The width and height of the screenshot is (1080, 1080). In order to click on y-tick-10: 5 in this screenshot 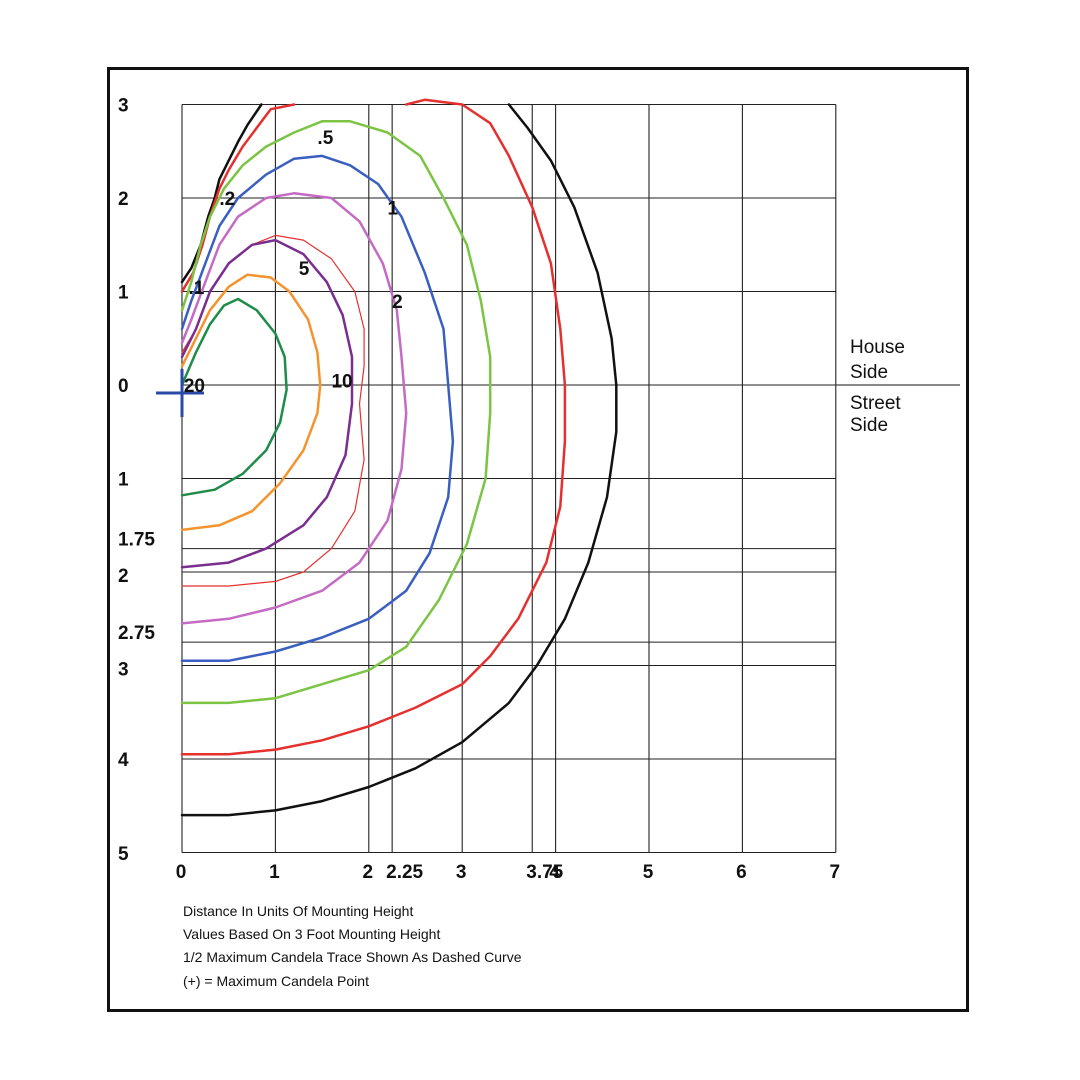, I will do `click(123, 854)`.